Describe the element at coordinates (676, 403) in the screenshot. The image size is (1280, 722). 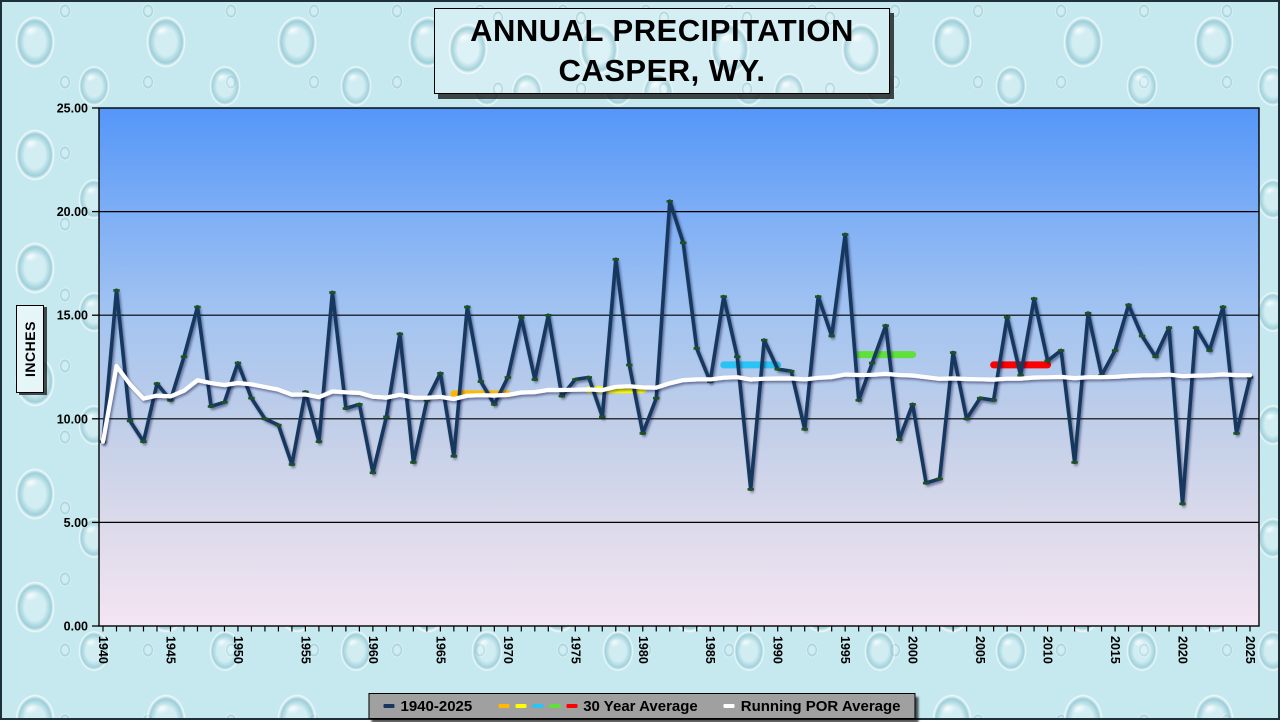
I see `running-por-average-line` at that location.